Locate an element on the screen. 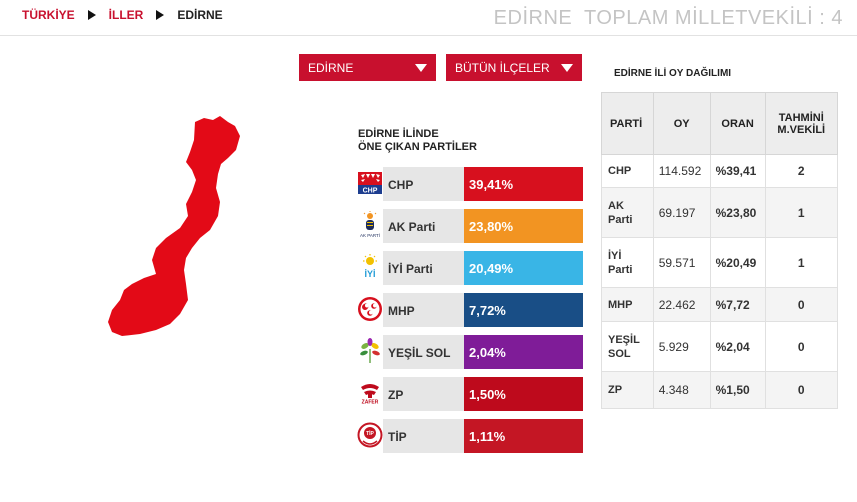  party-percent-bar: 7,72% is located at coordinates (523, 310).